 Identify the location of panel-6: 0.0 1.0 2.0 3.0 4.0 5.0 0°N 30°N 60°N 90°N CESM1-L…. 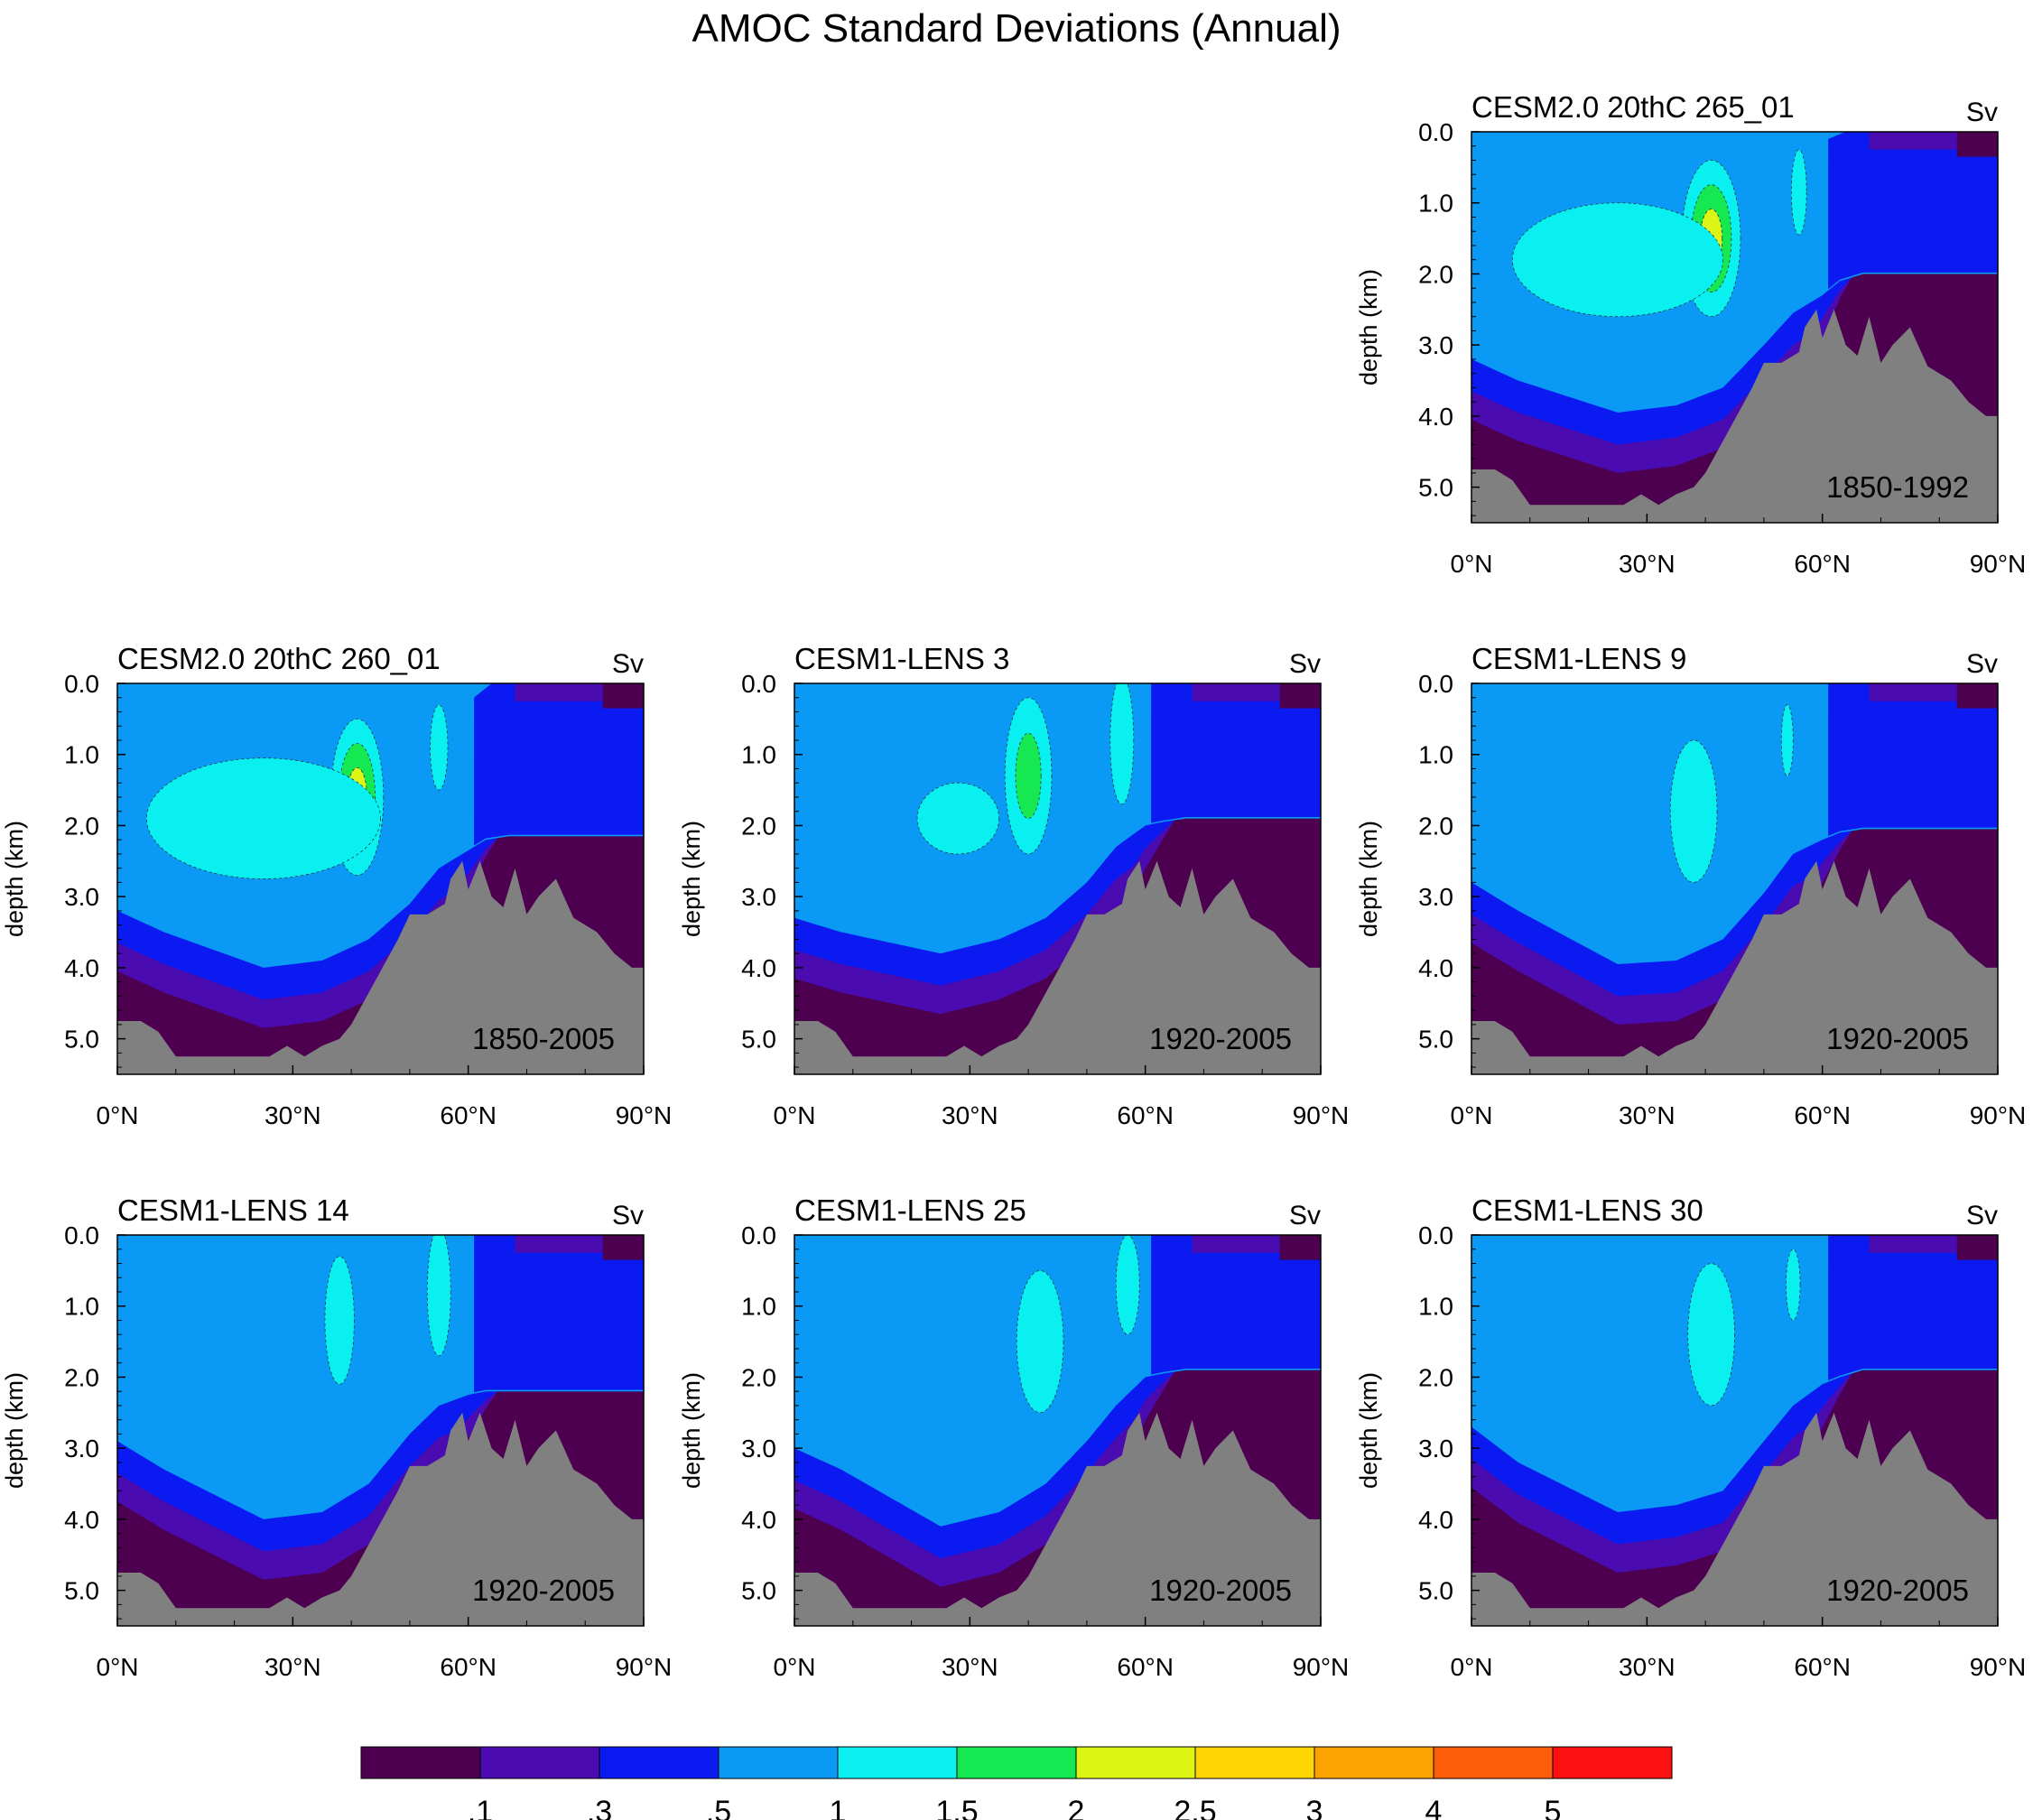
(1014, 1437).